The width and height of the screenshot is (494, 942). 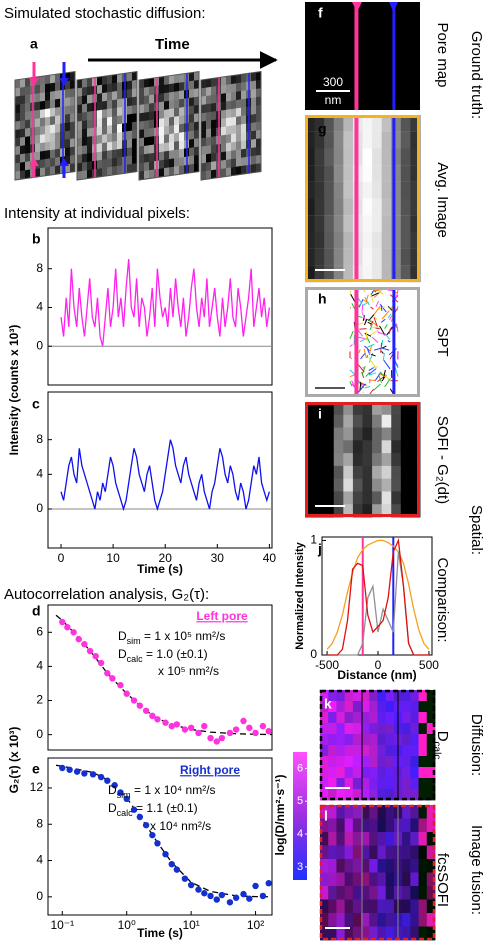 I want to click on y-tick-label: 4, so click(x=39, y=860).